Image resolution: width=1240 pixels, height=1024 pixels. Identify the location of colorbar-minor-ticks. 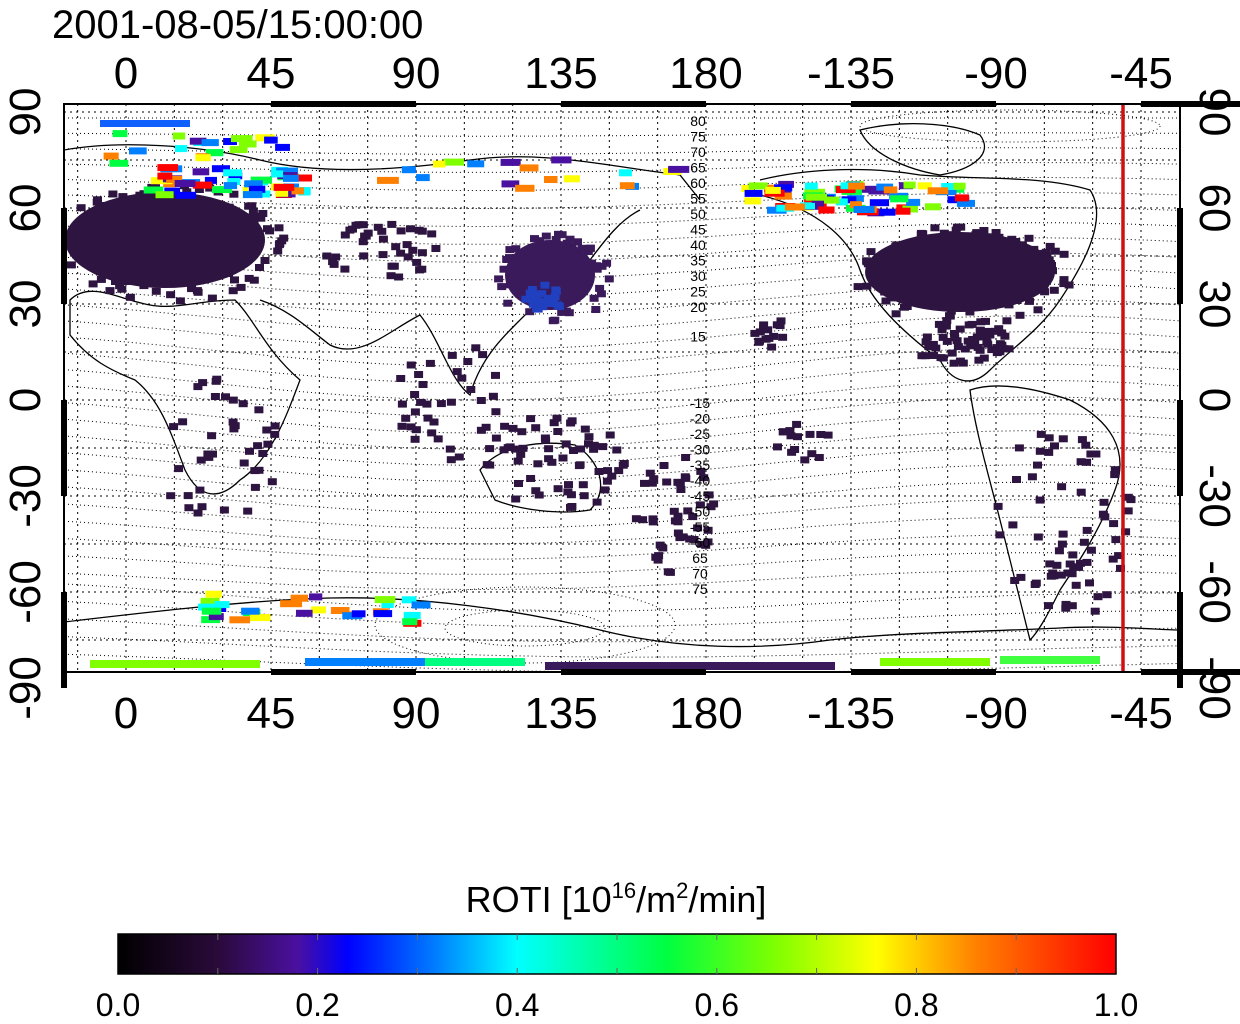
(617, 954).